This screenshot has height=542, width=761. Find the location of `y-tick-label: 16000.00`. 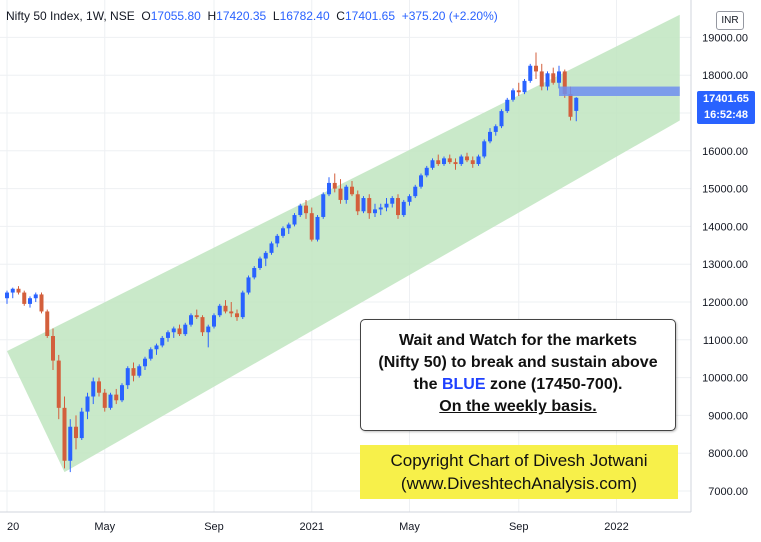

y-tick-label: 16000.00 is located at coordinates (725, 152).